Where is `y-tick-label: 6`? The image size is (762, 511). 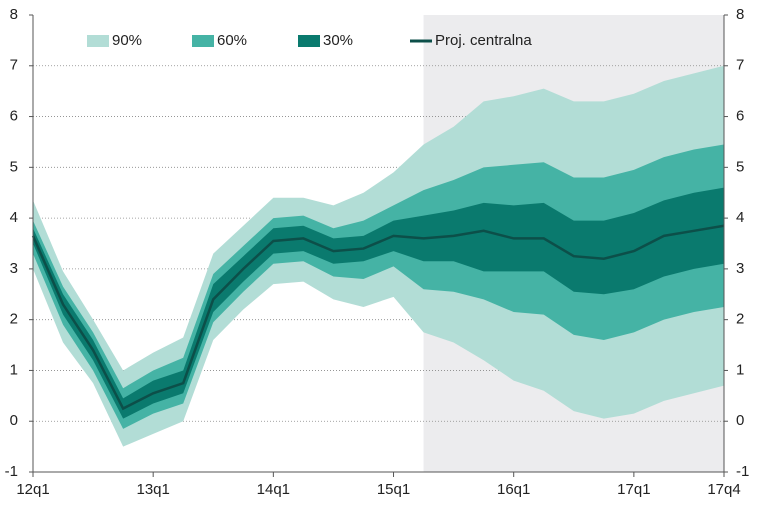
y-tick-label: 6 is located at coordinates (14, 116).